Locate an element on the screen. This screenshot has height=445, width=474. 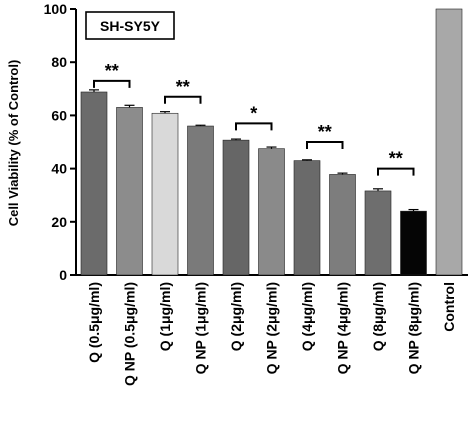
cell-line-label-box: SH-SY5Y is located at coordinates (130, 25).